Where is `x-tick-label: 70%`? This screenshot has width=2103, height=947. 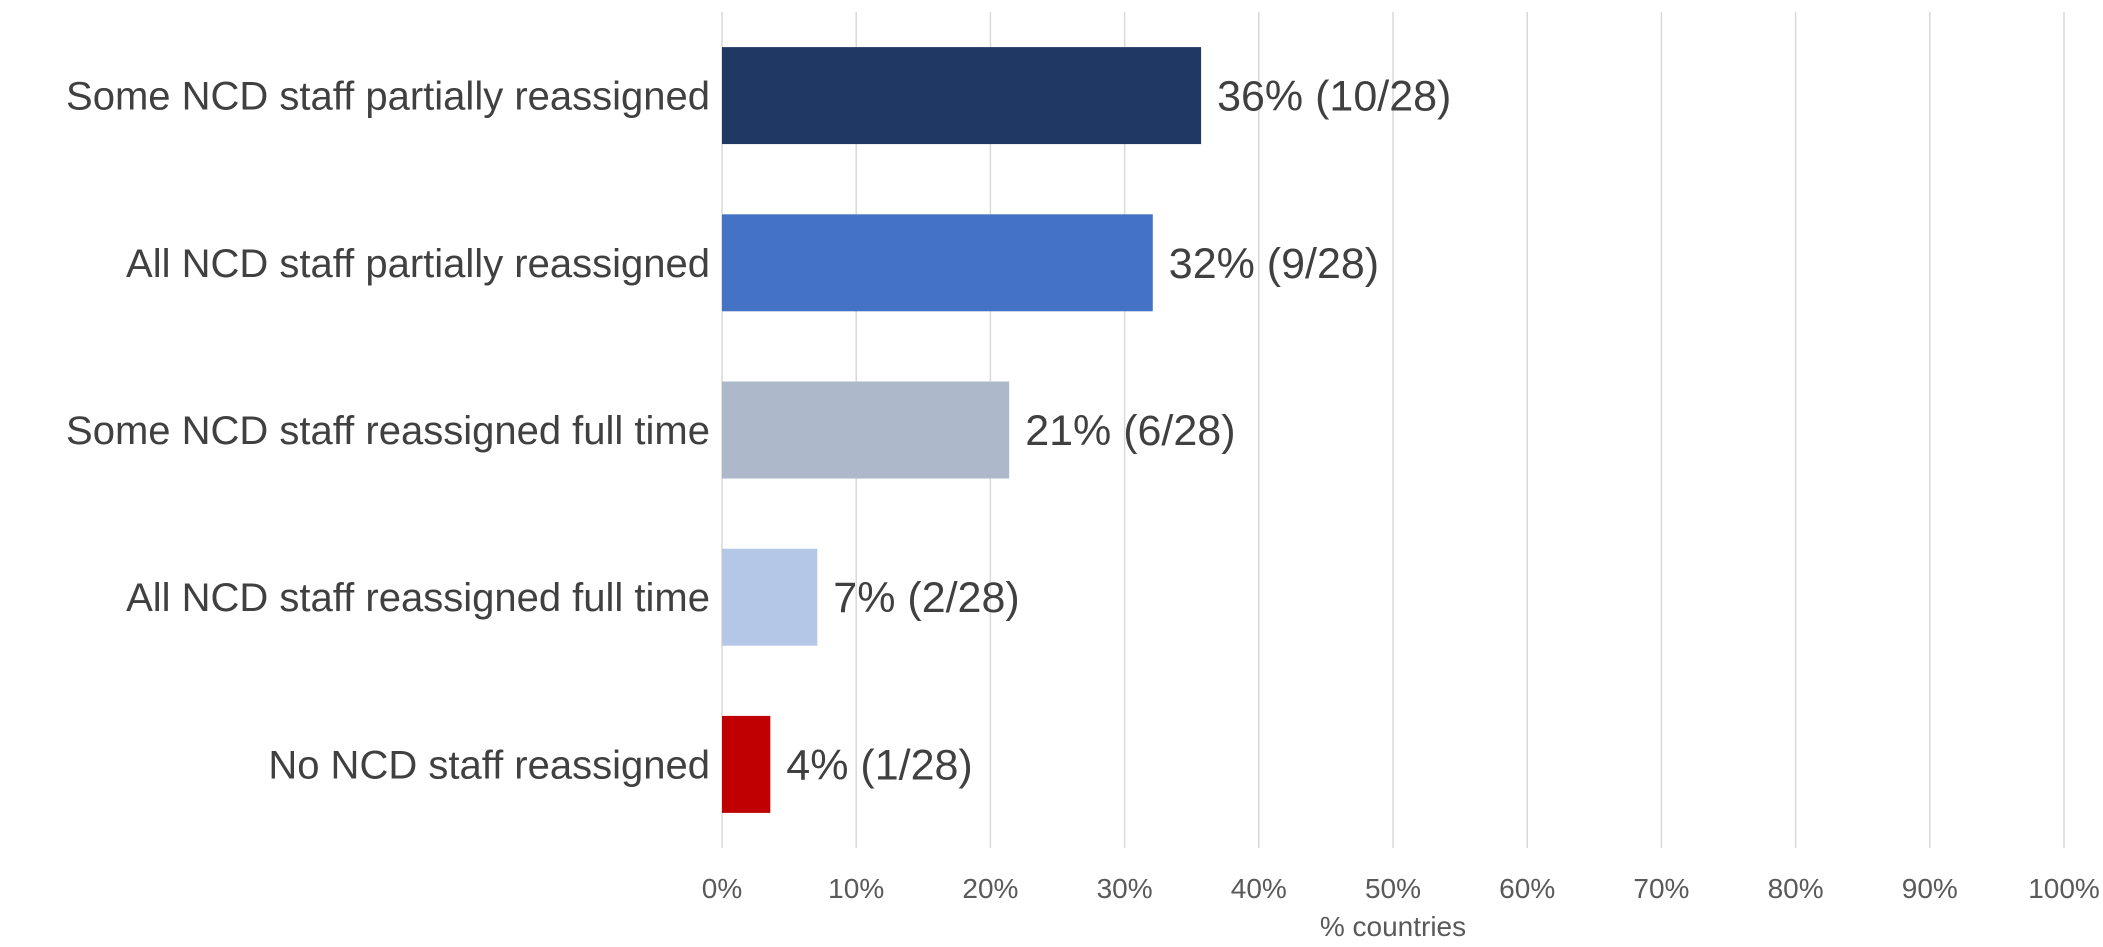
x-tick-label: 70% is located at coordinates (1661, 888).